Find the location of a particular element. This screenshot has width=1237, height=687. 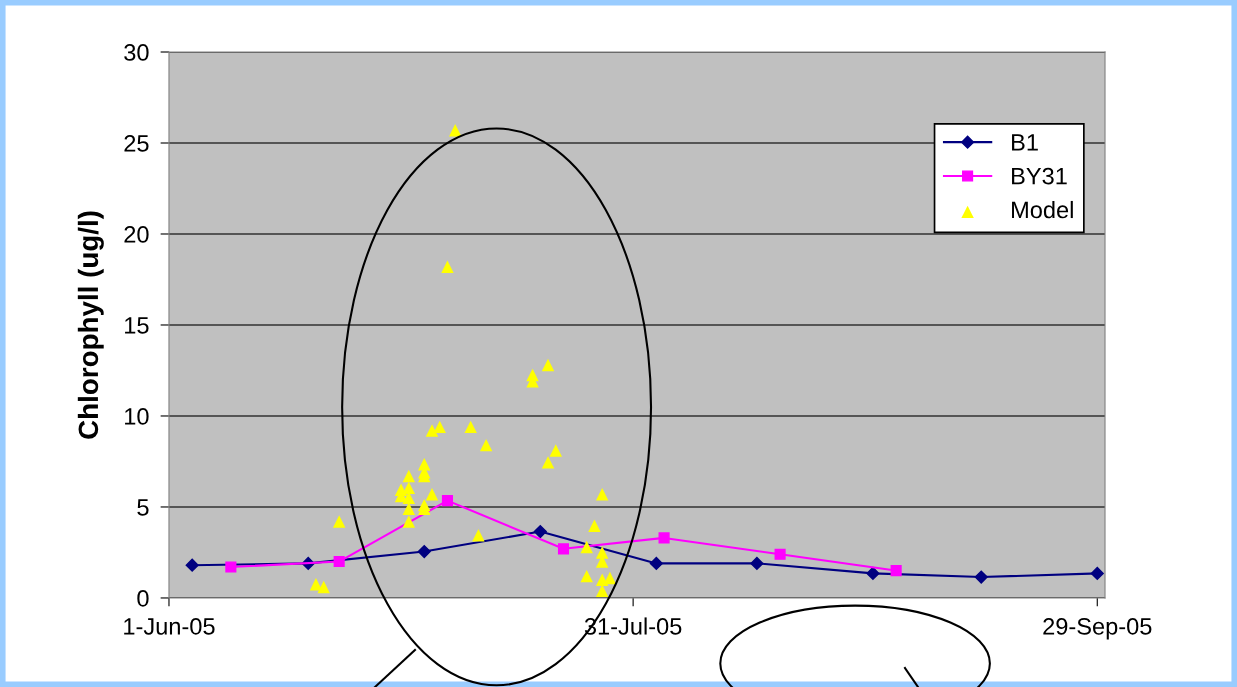

y-tick-label: 10 is located at coordinates (137, 416).